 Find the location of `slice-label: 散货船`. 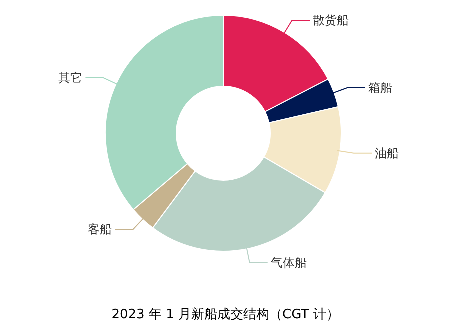

slice-label: 散货船 is located at coordinates (331, 21).